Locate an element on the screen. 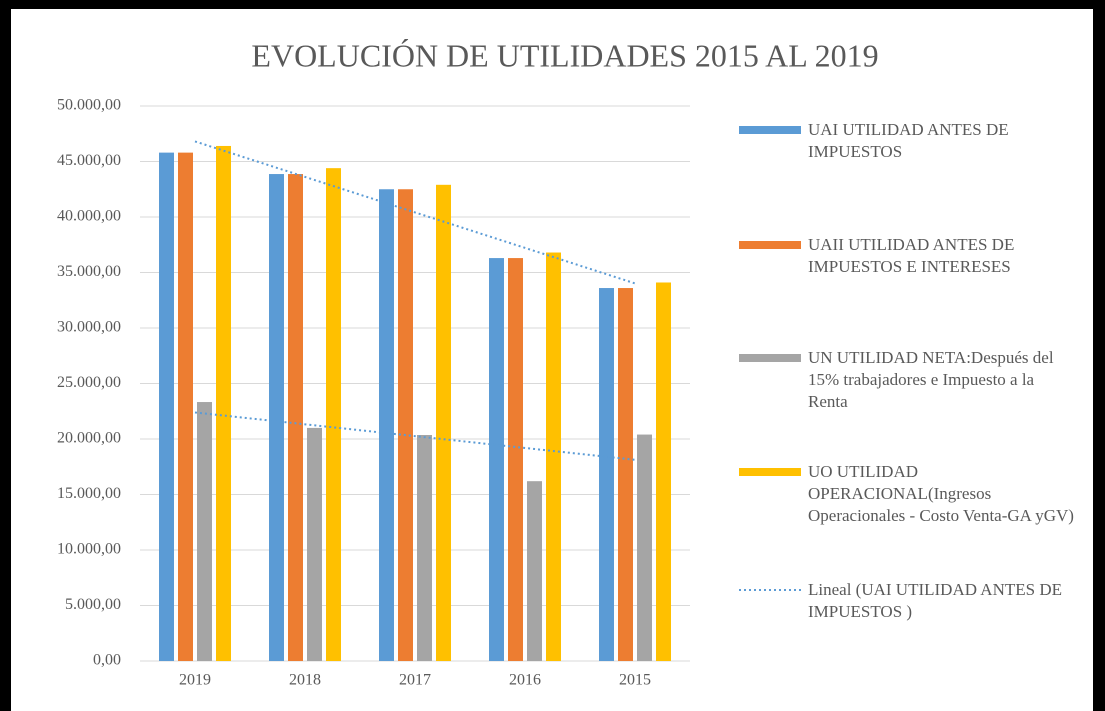 Image resolution: width=1105 pixels, height=711 pixels. y-tick-label: 0,00 is located at coordinates (107, 660).